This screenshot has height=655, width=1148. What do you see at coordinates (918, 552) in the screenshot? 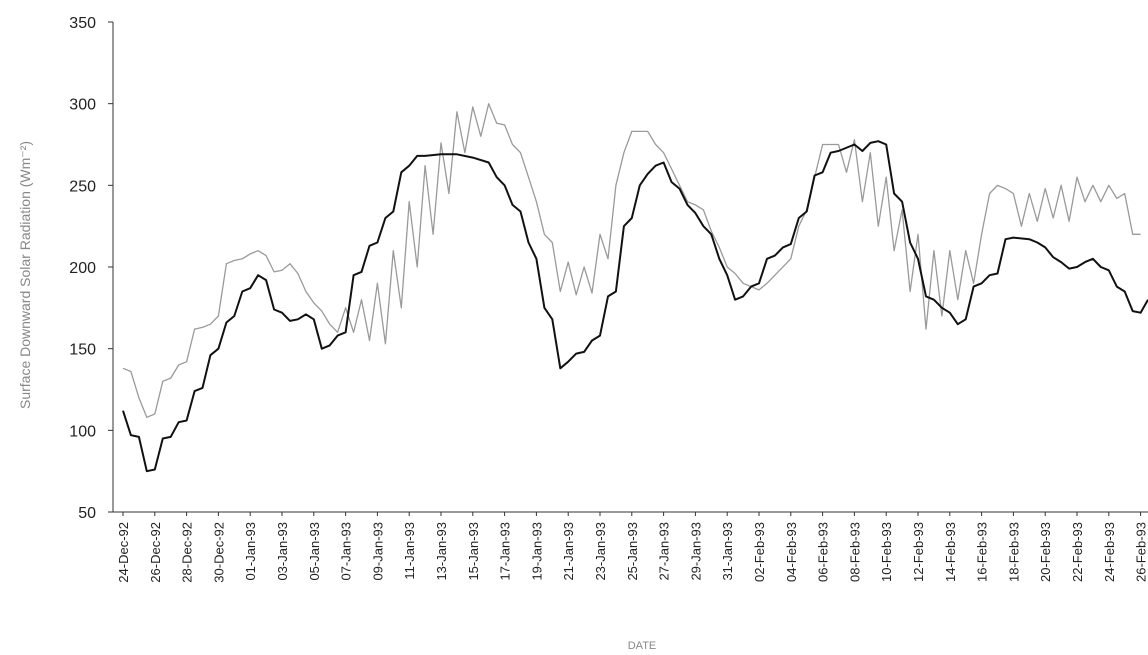
I see `x-tick-label: 12-Feb-93` at bounding box center [918, 552].